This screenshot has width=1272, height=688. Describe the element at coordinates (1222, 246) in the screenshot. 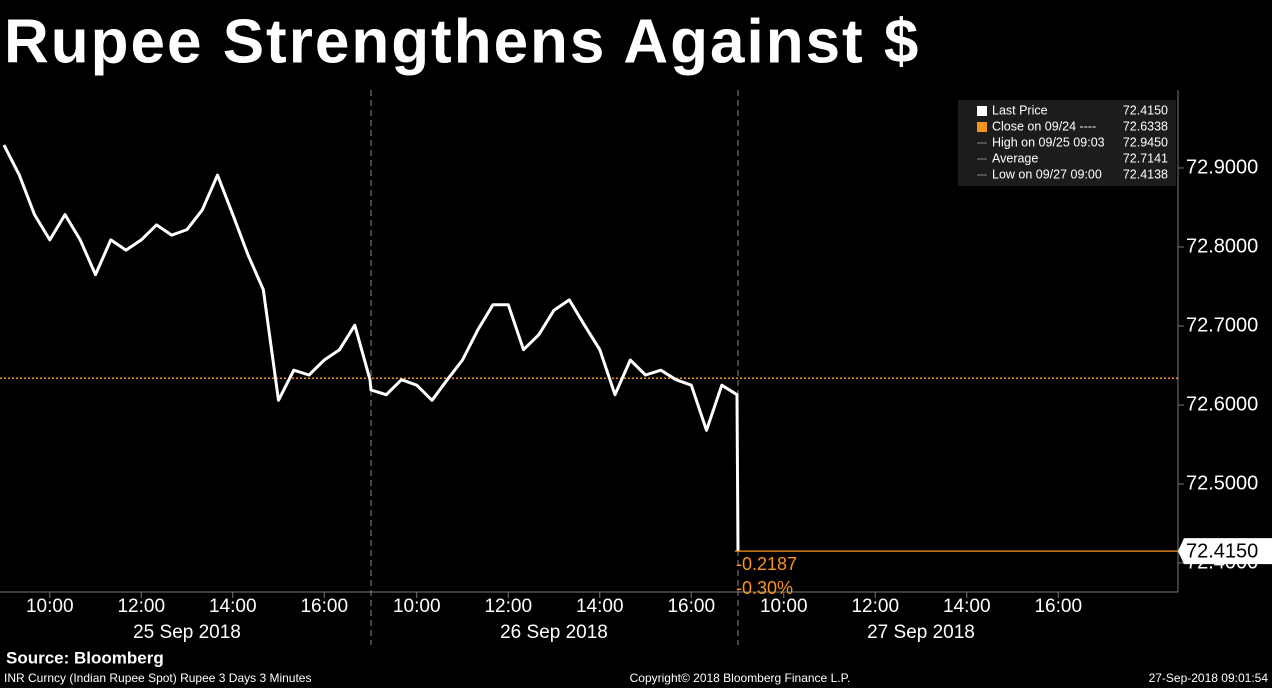

I see `y-tick-label: 72.8000` at that location.